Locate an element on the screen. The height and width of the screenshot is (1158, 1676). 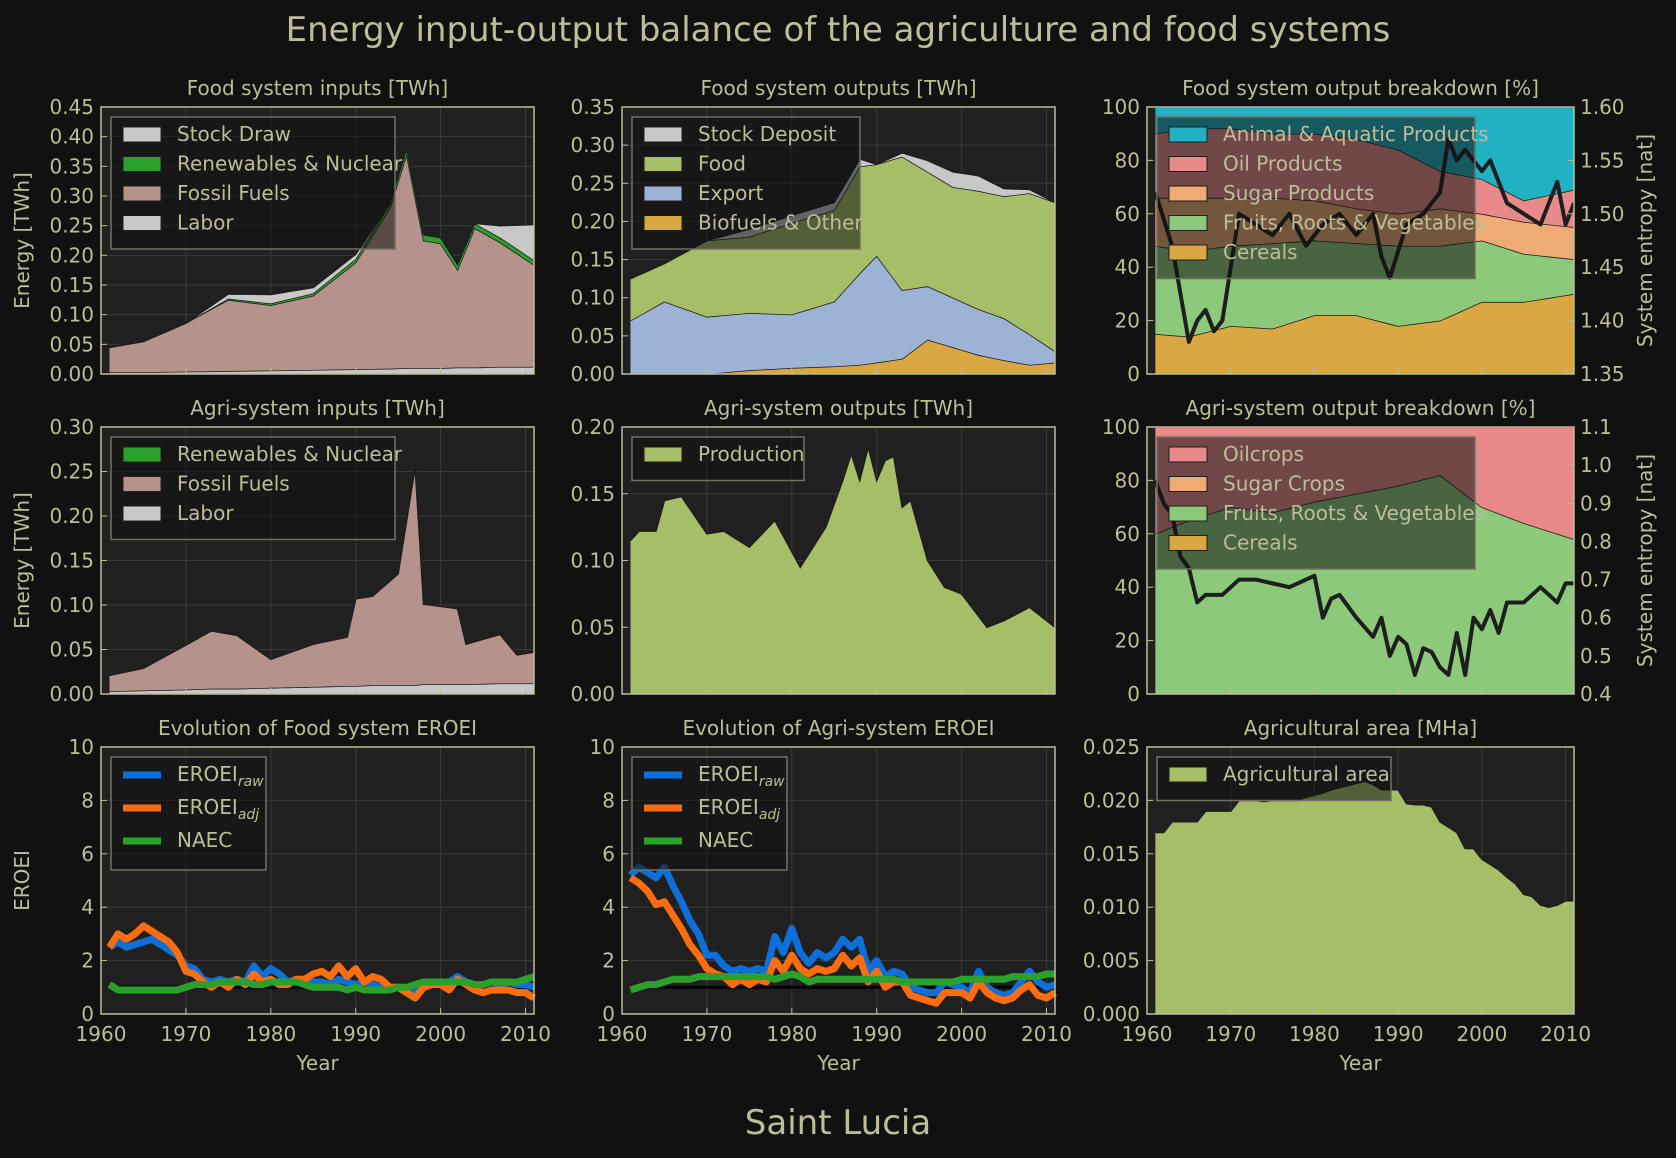
y2-tick-label: 1.40 is located at coordinates (1602, 321).